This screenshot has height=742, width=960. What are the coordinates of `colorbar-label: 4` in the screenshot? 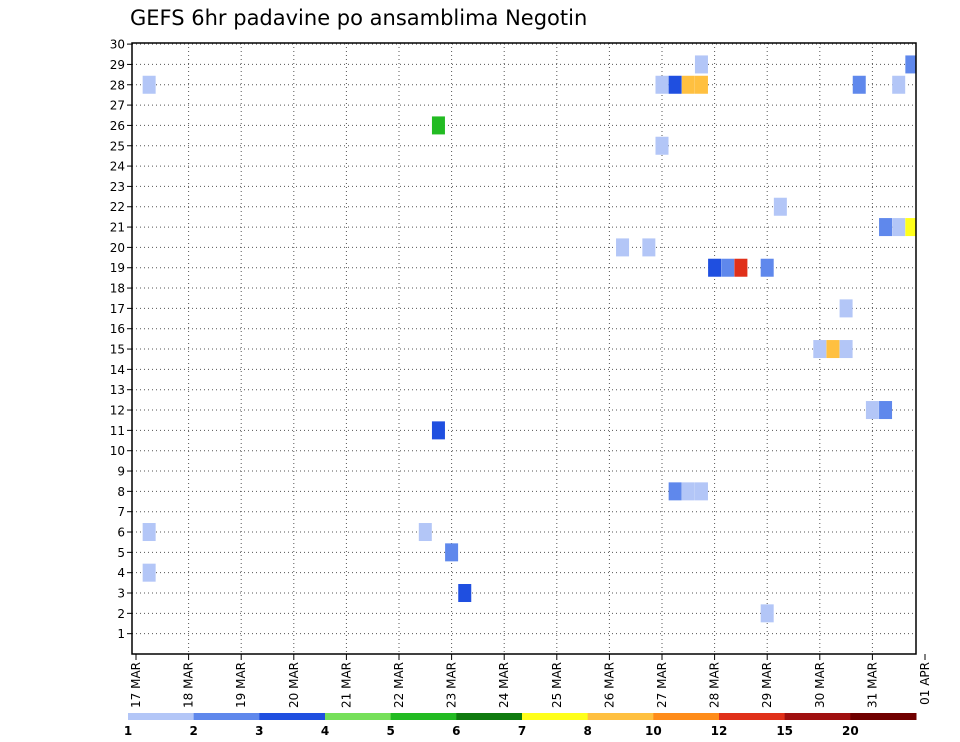 It's located at (325, 731).